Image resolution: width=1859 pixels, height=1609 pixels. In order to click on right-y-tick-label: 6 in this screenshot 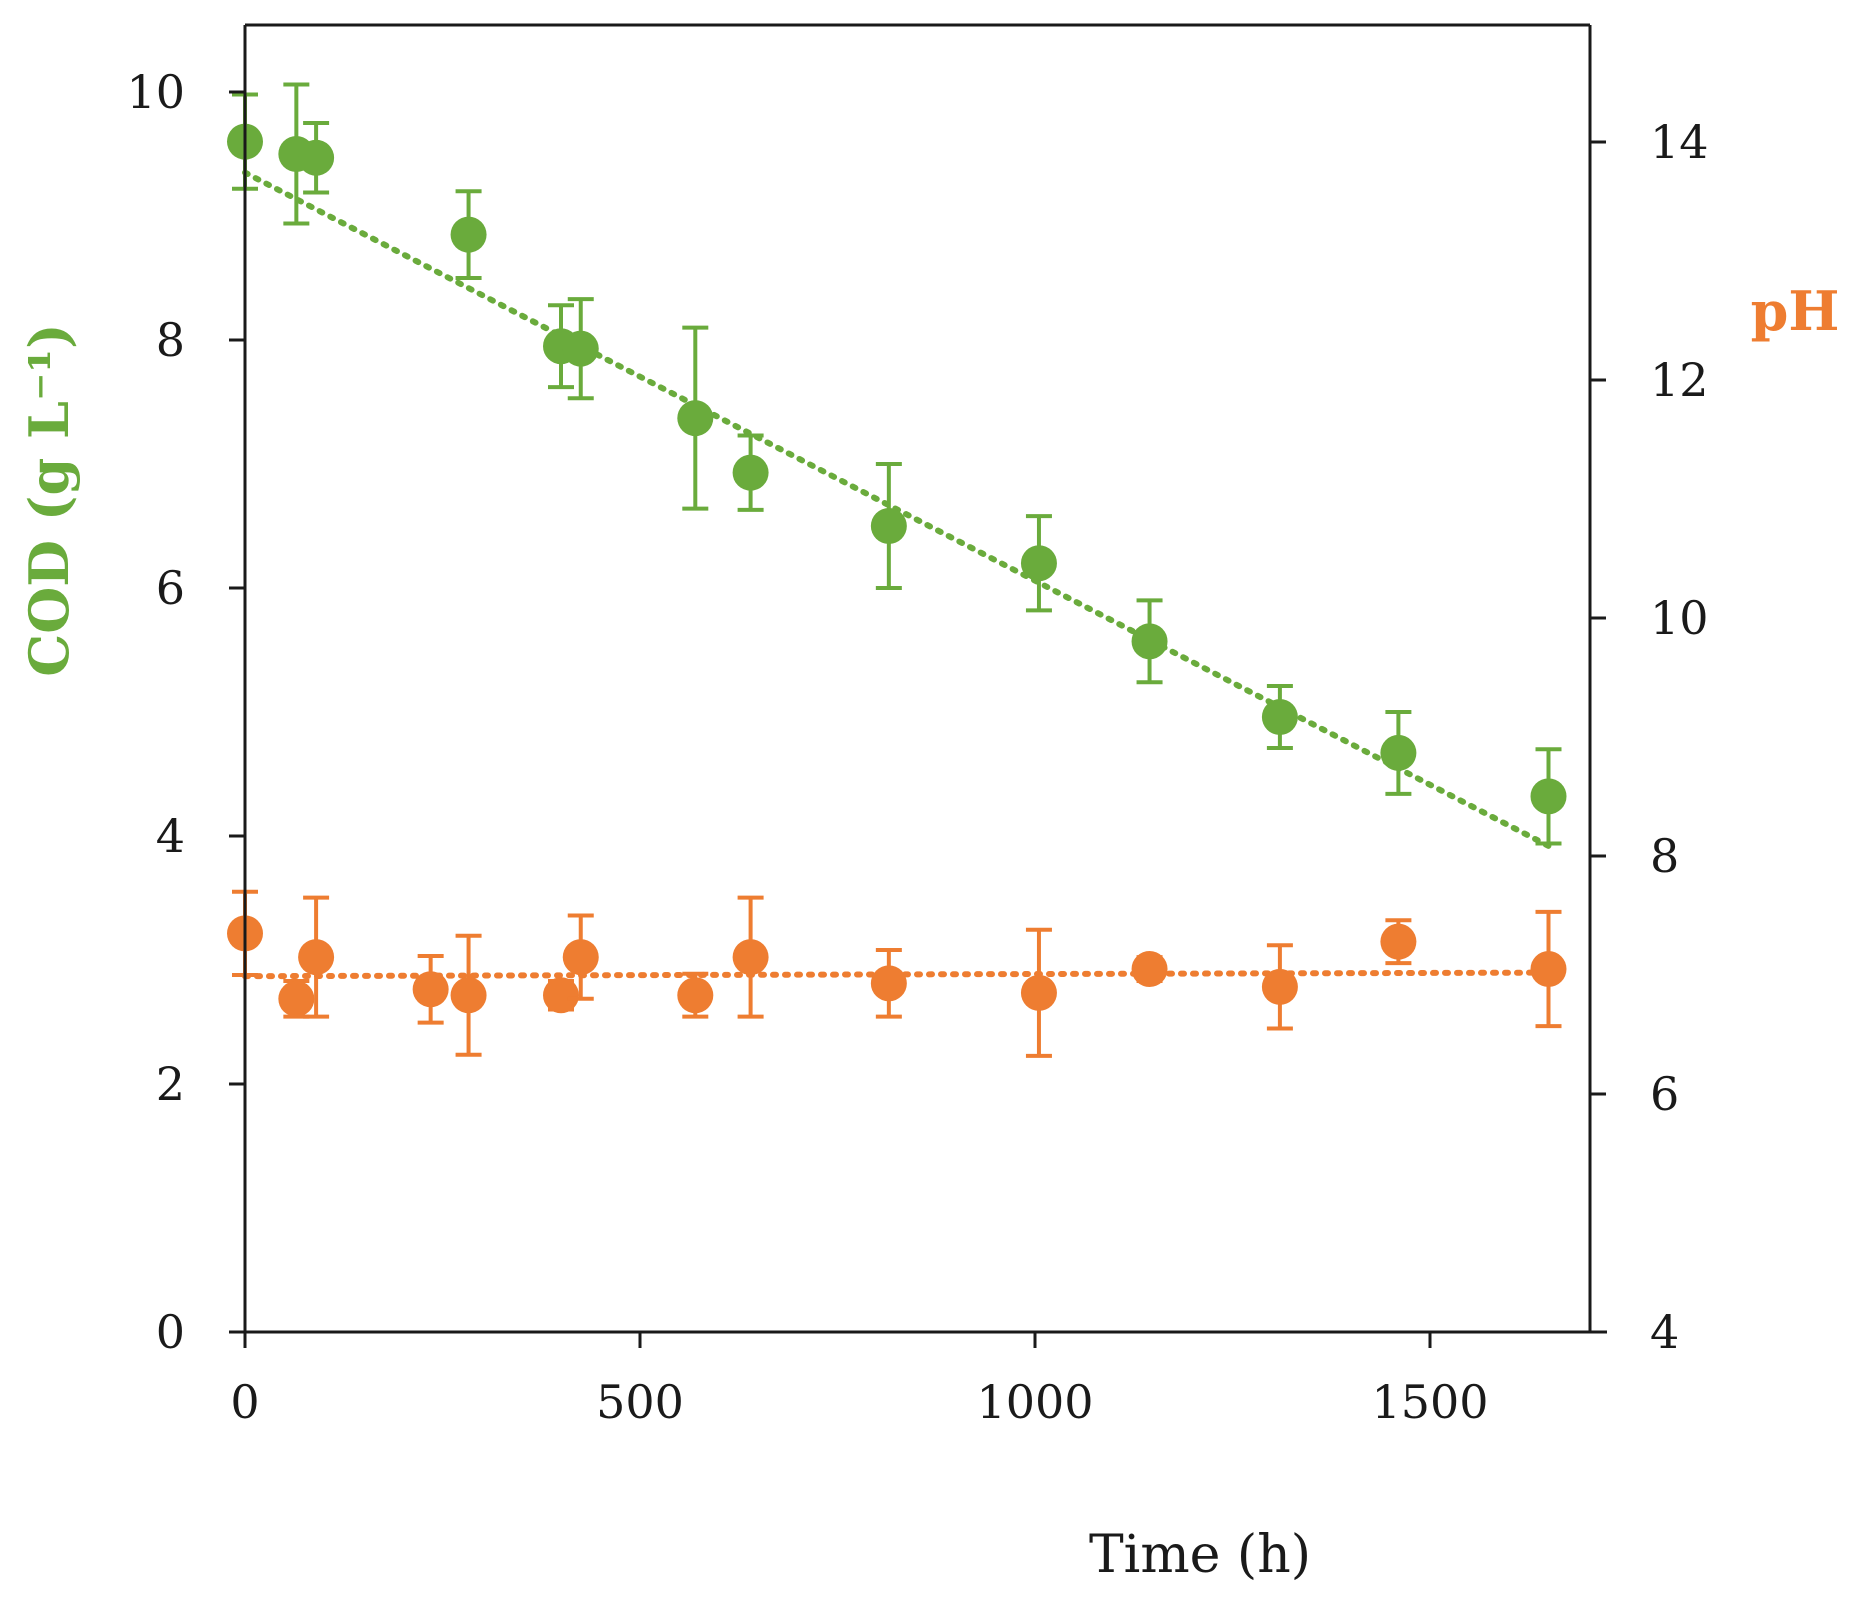, I will do `click(1664, 1094)`.